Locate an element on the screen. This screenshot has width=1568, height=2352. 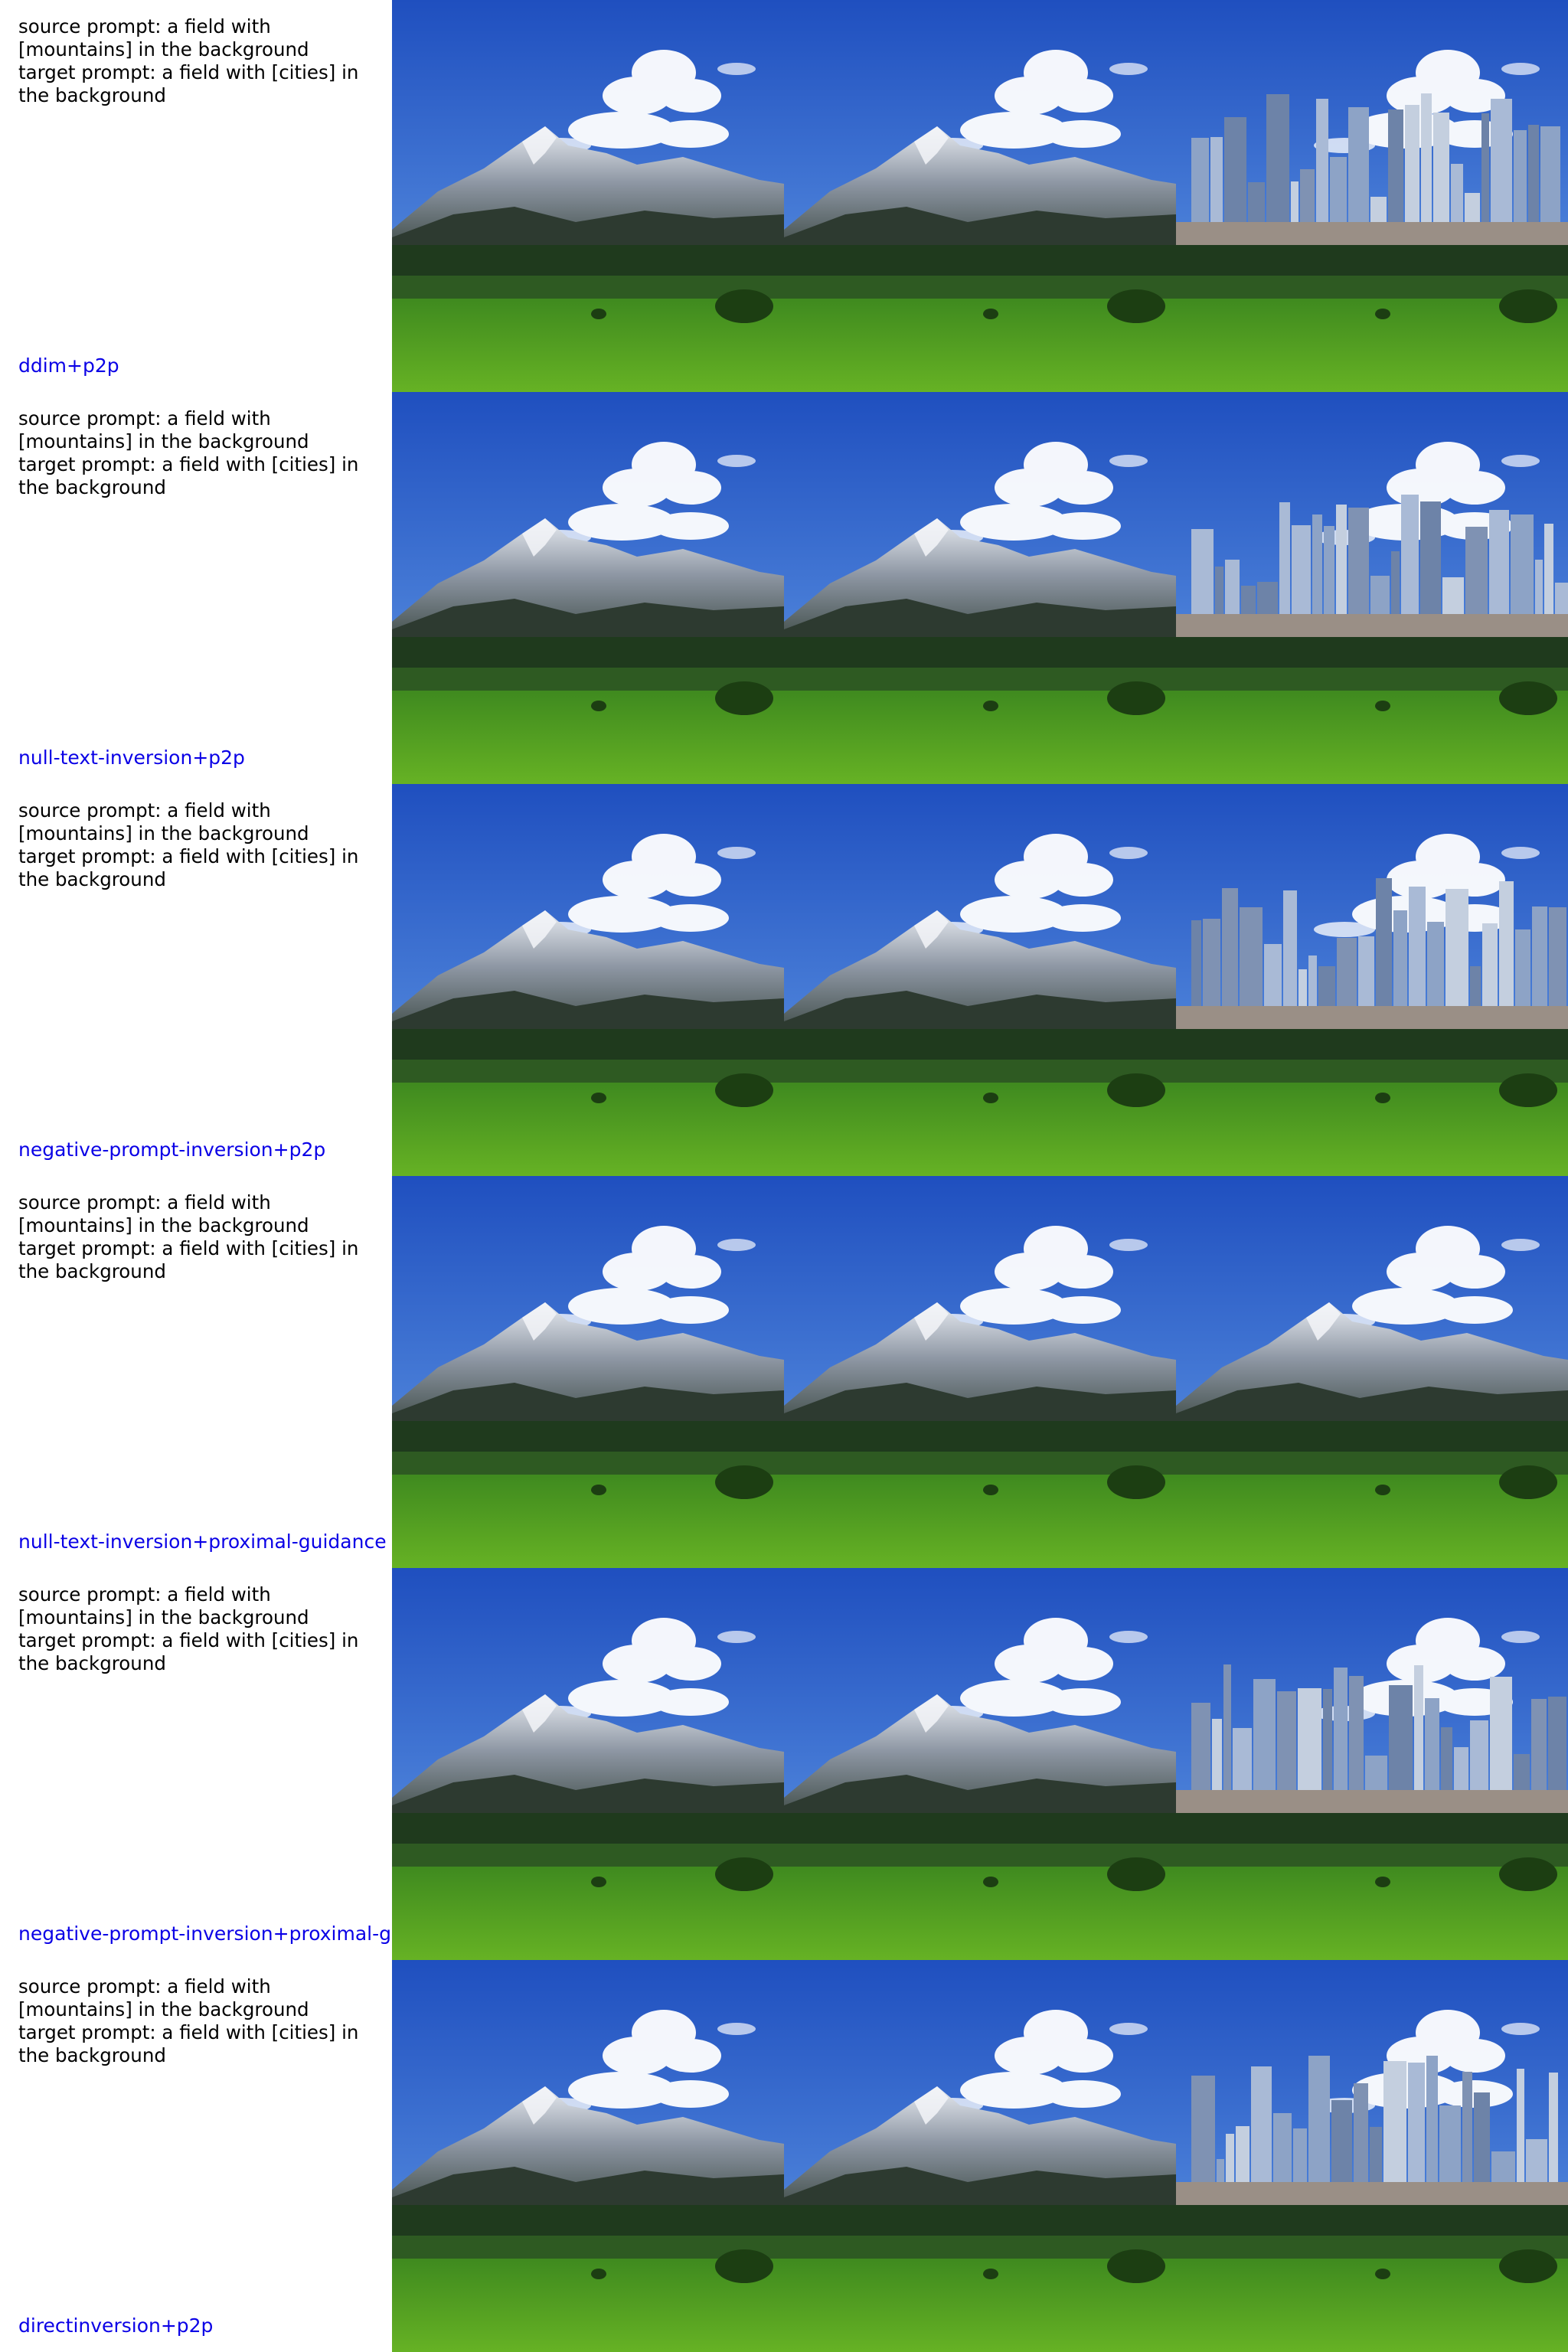
method-label: null-text-inversion+p2p is located at coordinates (131, 757).